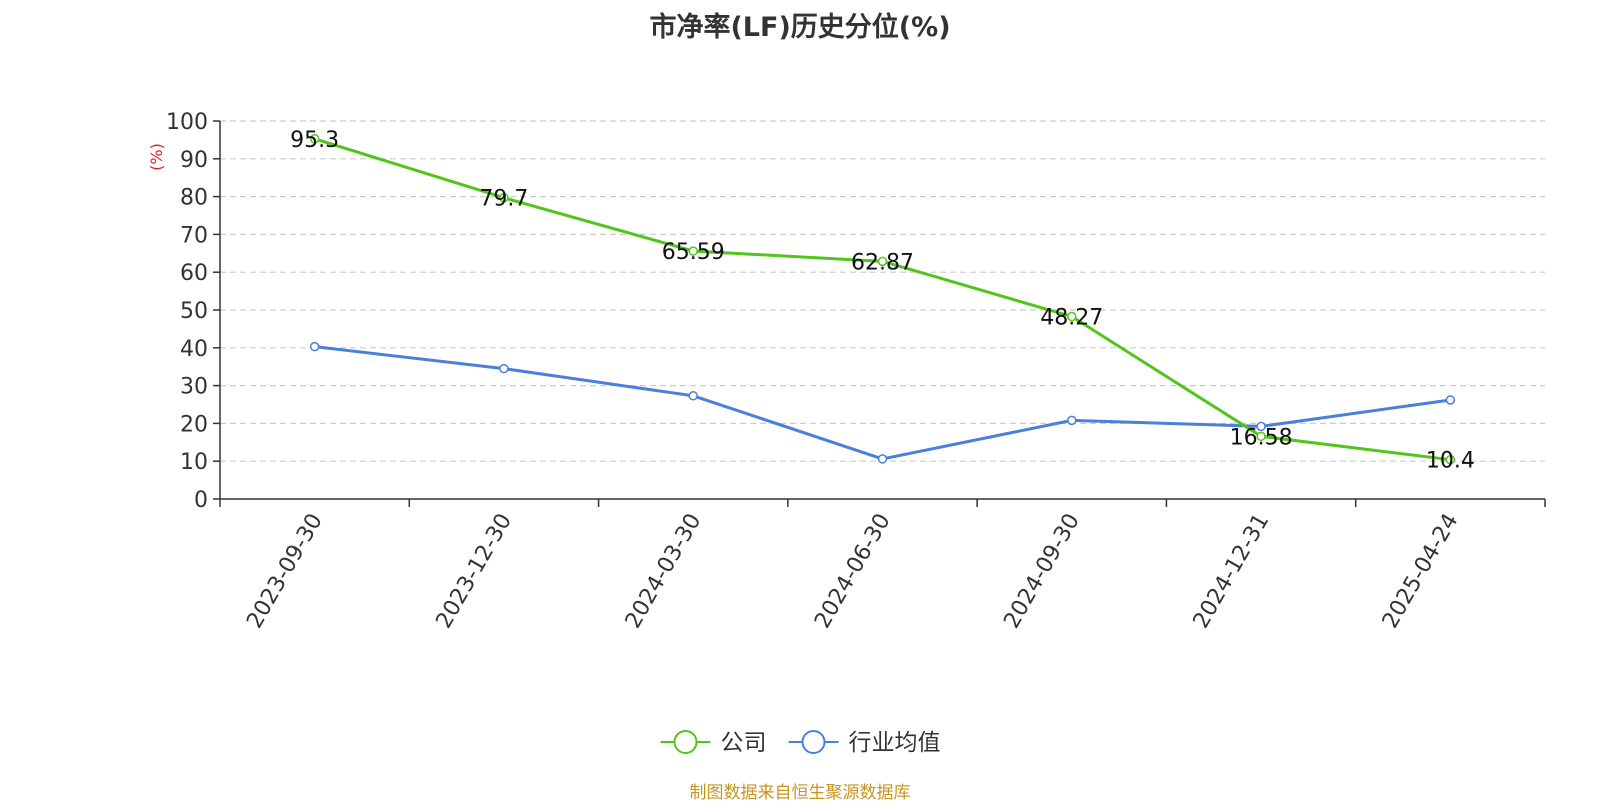  Describe the element at coordinates (194, 273) in the screenshot. I see `y-tick-label: 60` at that location.